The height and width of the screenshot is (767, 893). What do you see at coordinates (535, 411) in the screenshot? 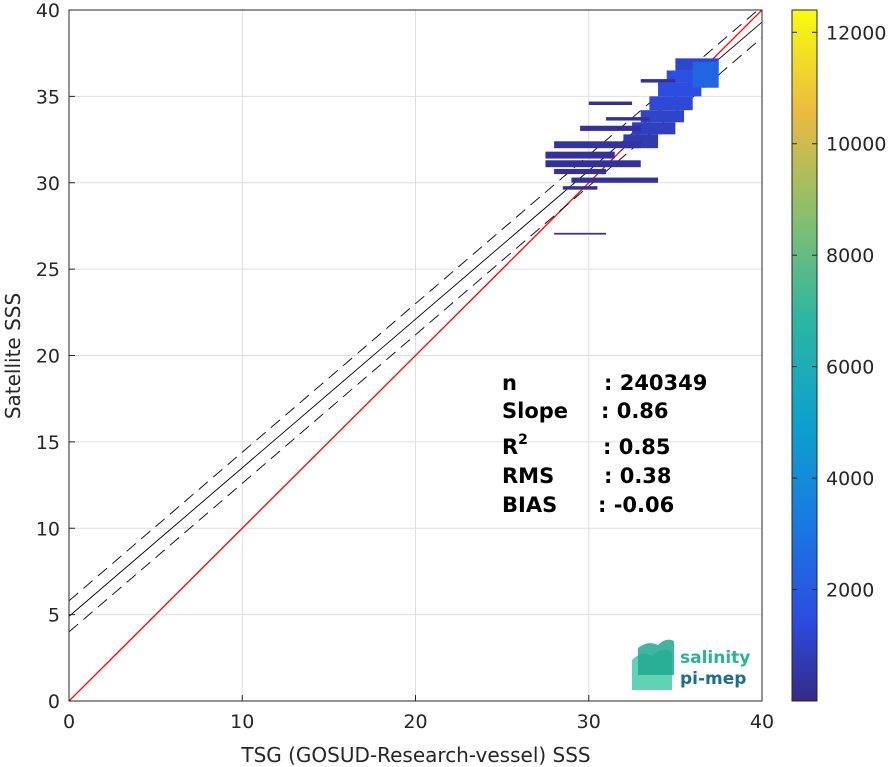
I see `stat-slope-label: Slope` at bounding box center [535, 411].